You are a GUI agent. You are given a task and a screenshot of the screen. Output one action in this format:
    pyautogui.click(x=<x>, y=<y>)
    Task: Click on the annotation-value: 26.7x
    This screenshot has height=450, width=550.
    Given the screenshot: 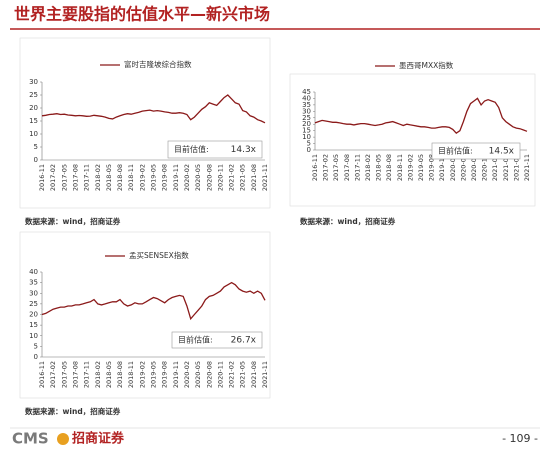 What is the action you would take?
    pyautogui.click(x=244, y=341)
    